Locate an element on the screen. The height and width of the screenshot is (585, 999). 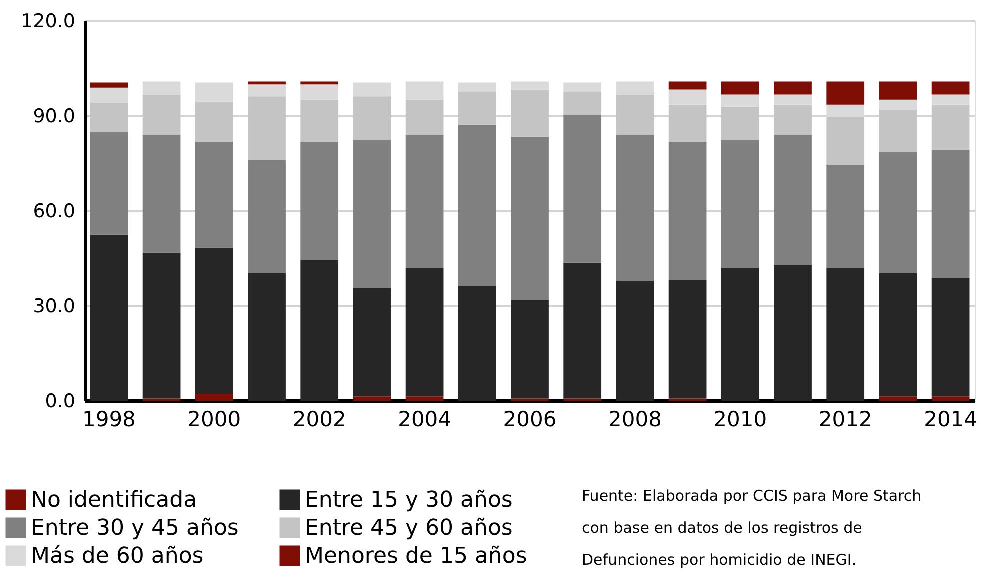
x-tick-label: 2004 is located at coordinates (425, 420).